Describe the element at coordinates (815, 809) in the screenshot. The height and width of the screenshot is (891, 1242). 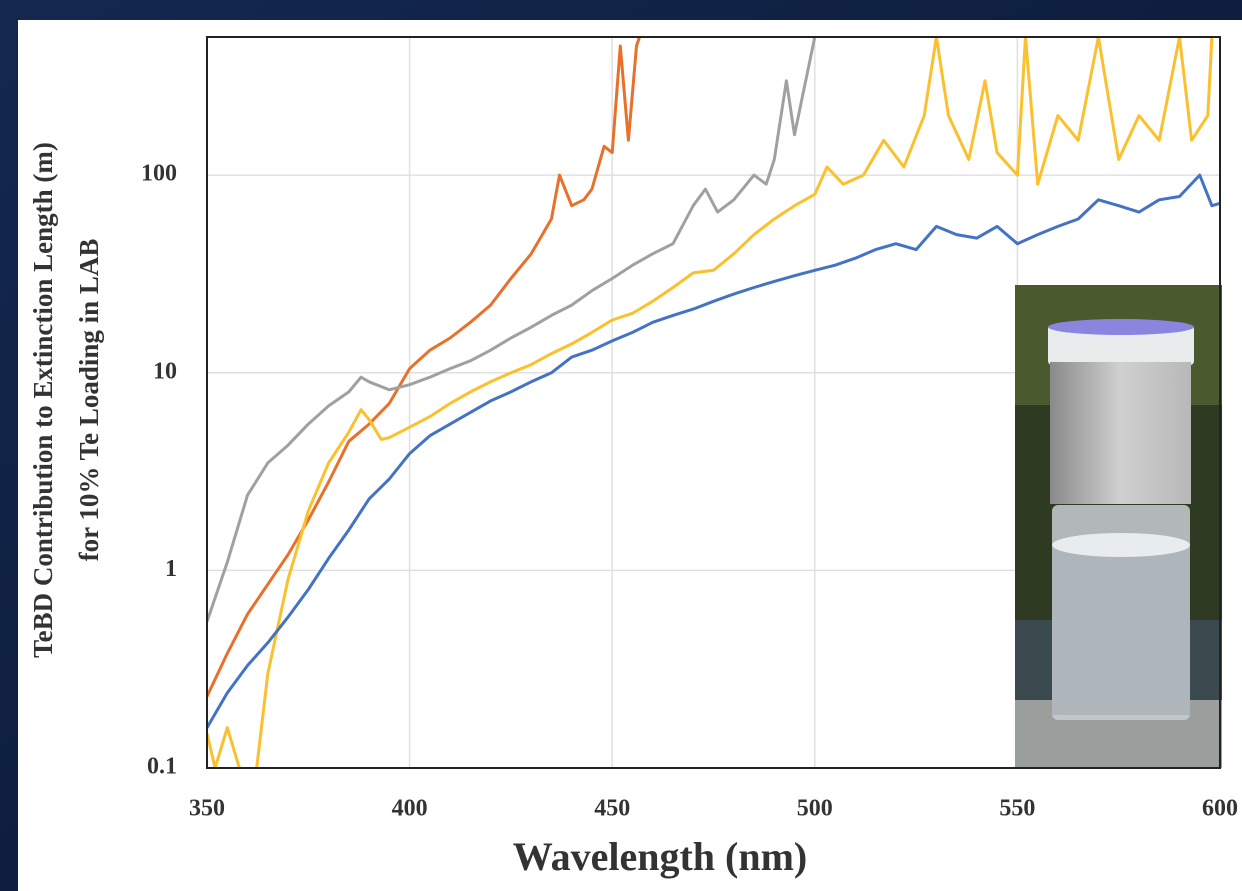
I see `x-tick-label: 500` at that location.